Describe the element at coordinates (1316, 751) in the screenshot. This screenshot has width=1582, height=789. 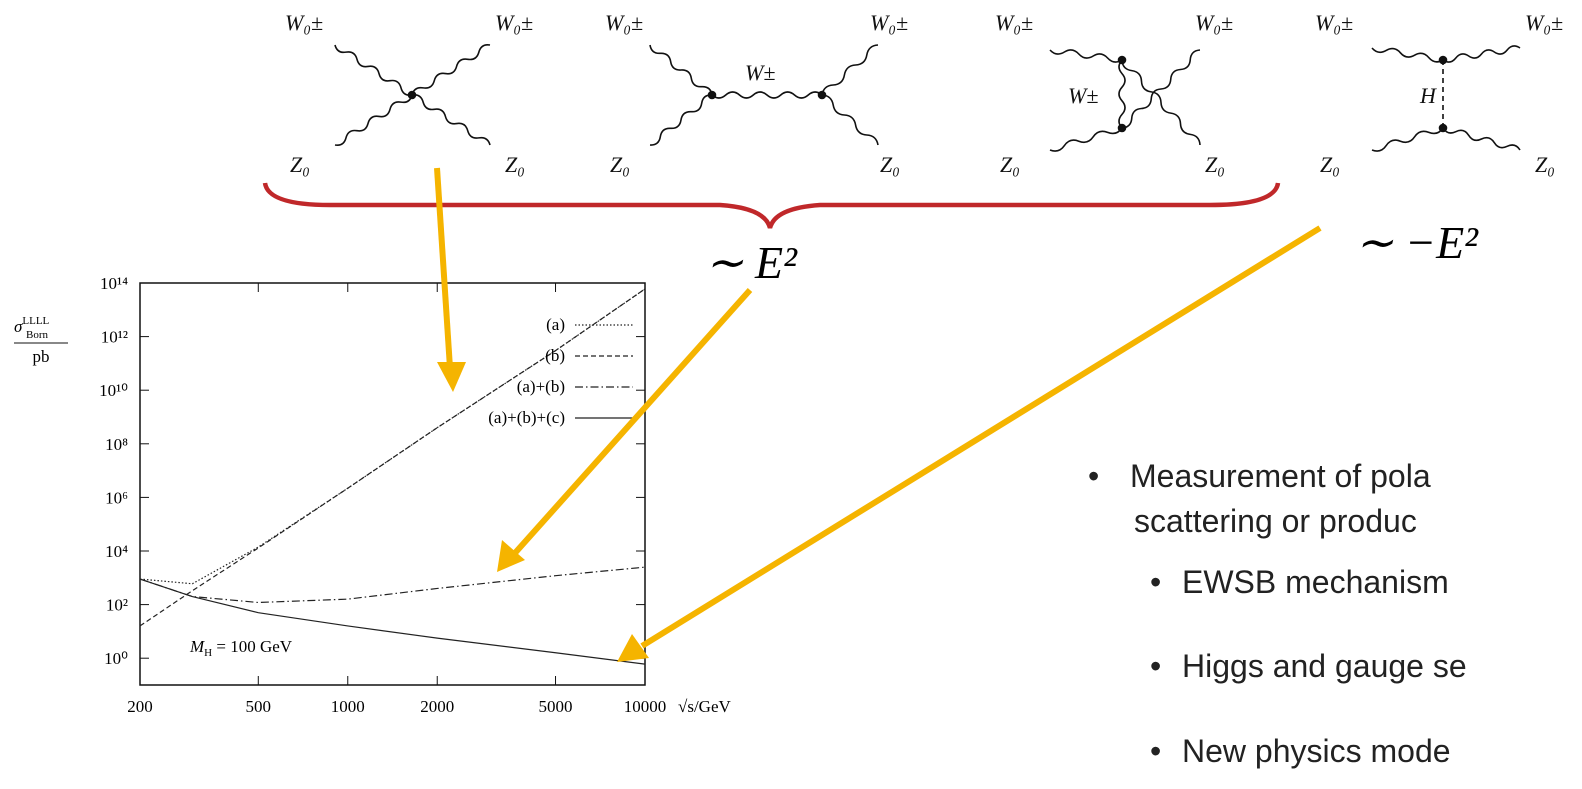
I see `bullet-text: New physics mode` at that location.